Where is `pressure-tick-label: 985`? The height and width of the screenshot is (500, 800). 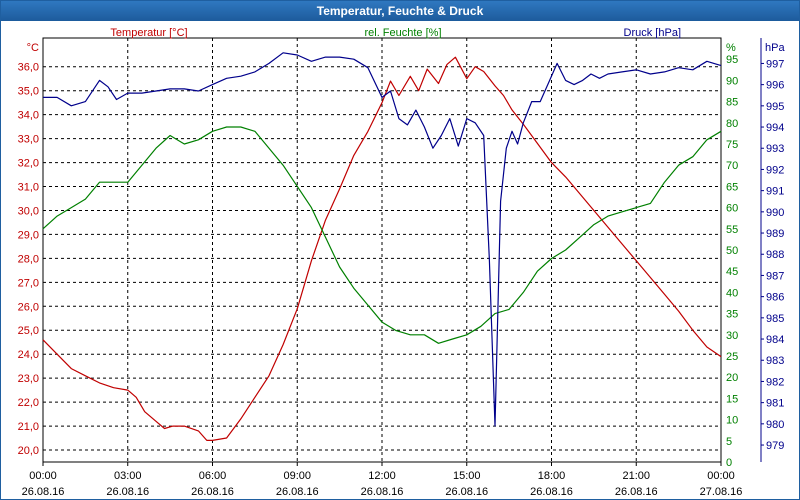 pressure-tick-label: 985 is located at coordinates (775, 319).